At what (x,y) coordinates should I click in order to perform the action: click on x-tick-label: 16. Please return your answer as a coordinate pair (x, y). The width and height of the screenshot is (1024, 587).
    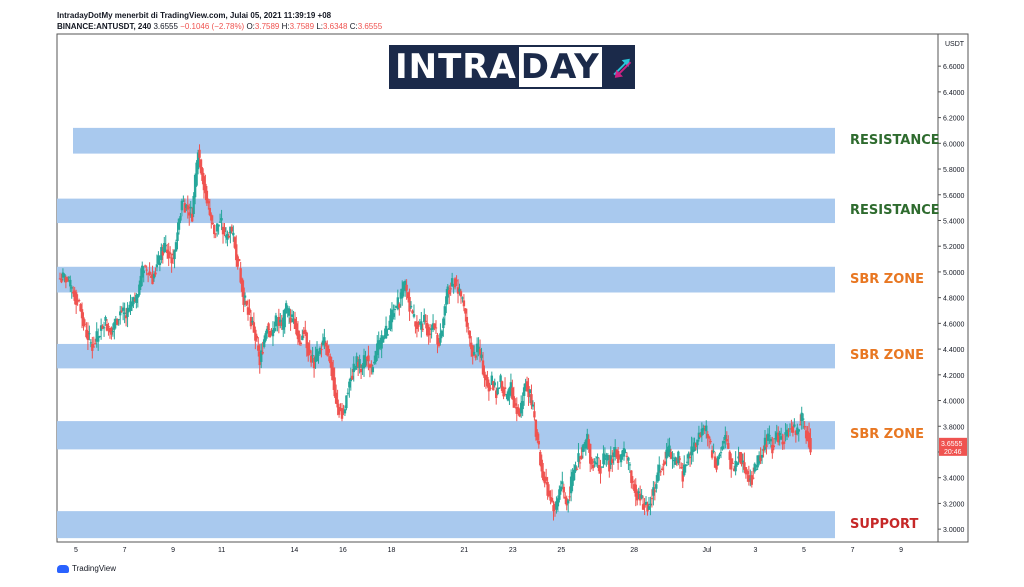
    Looking at the image, I should click on (343, 550).